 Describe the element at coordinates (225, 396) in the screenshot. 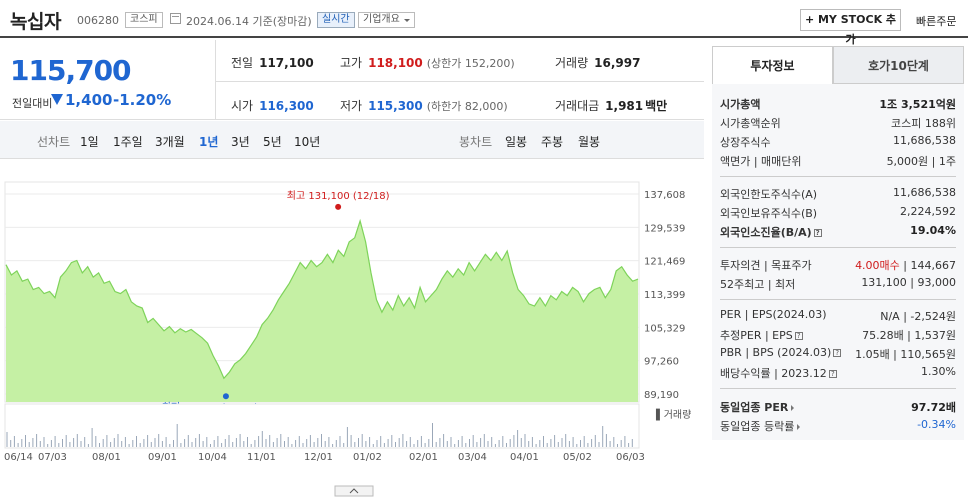

I see `low-marker` at that location.